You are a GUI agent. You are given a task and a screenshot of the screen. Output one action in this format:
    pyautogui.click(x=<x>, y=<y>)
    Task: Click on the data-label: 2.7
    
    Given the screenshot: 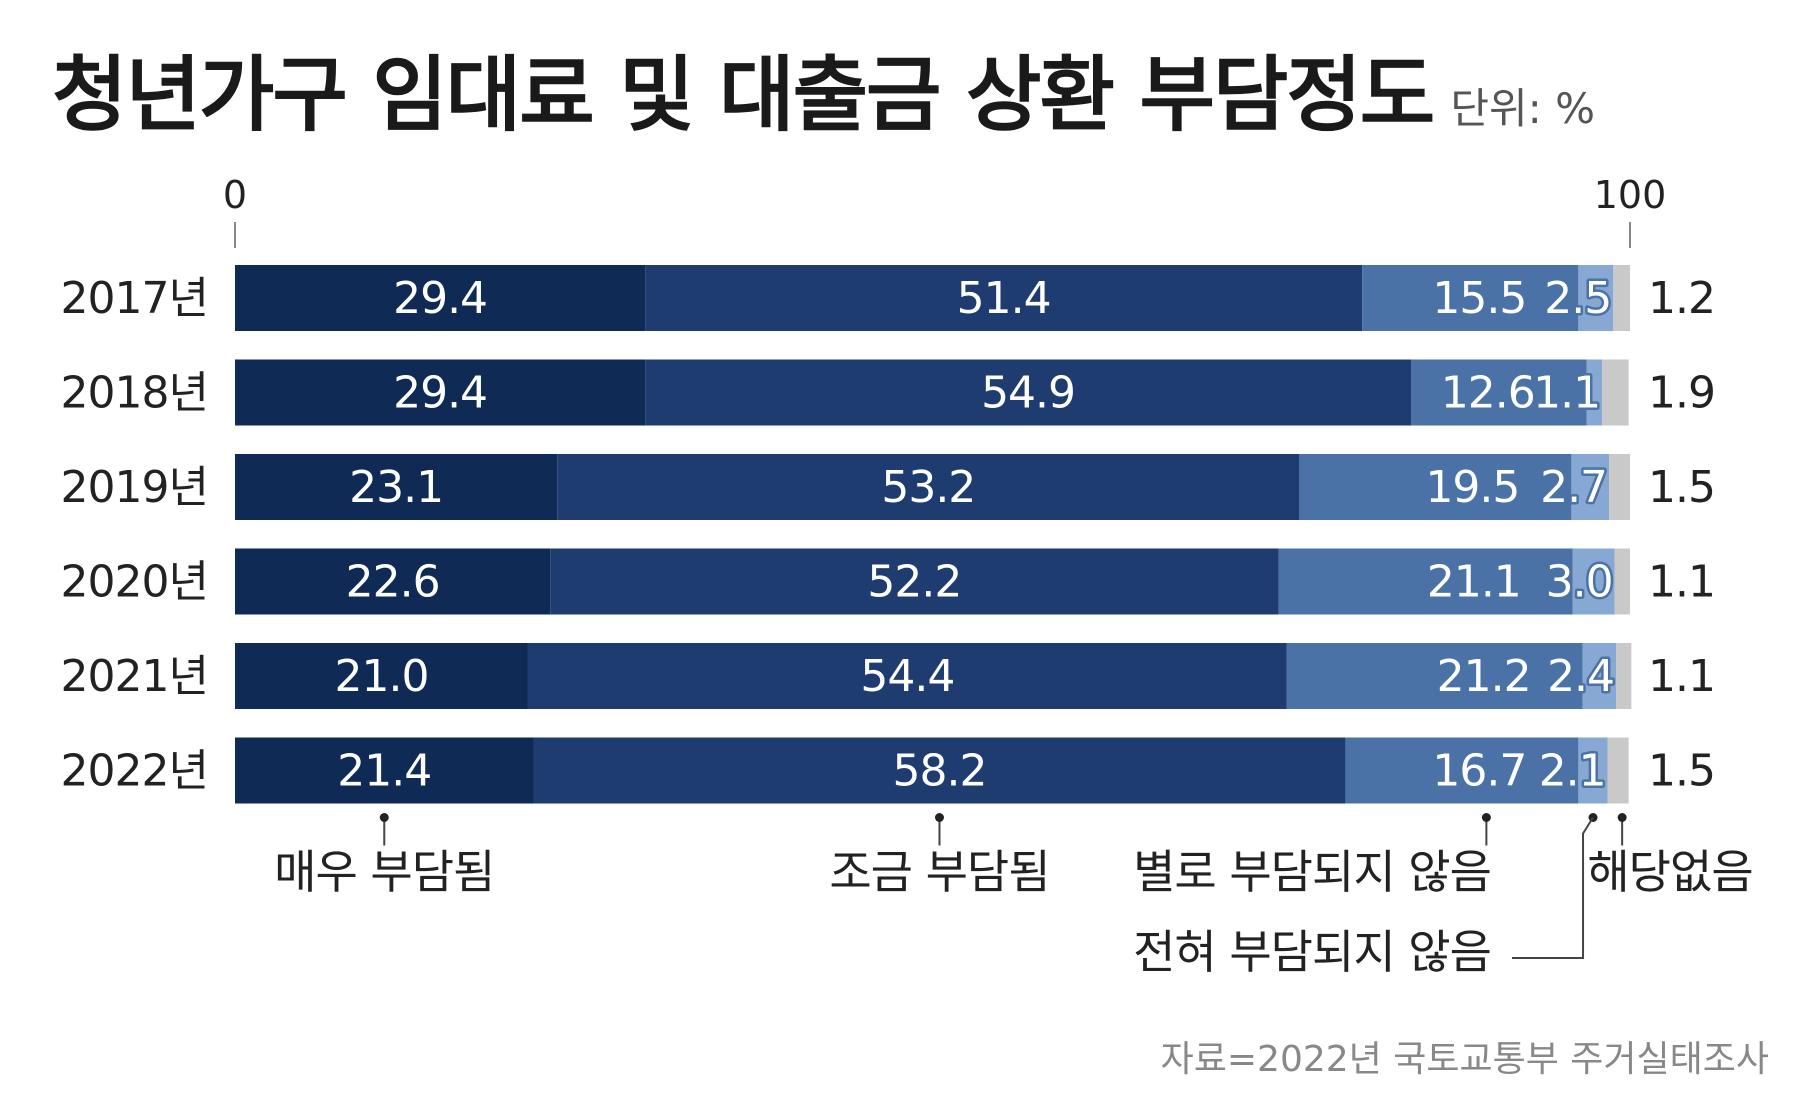 What is the action you would take?
    pyautogui.click(x=1573, y=487)
    